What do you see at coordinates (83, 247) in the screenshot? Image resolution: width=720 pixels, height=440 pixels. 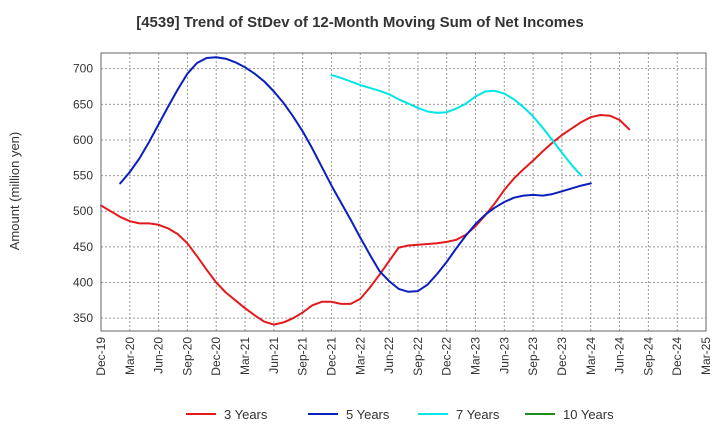 I see `y-tick-label: 450` at bounding box center [83, 247].